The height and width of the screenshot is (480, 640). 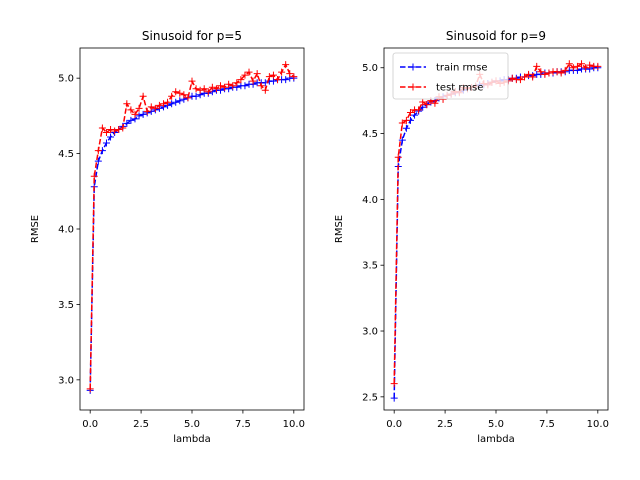 I want to click on x-tick-label: 10.0, so click(x=294, y=424).